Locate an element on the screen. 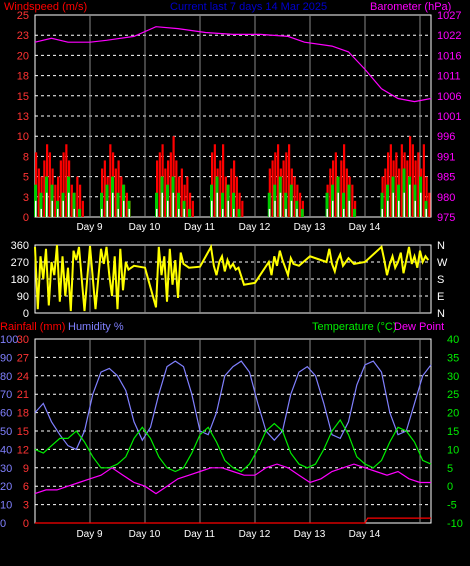  temperature-tick: 15 is located at coordinates (453, 432).